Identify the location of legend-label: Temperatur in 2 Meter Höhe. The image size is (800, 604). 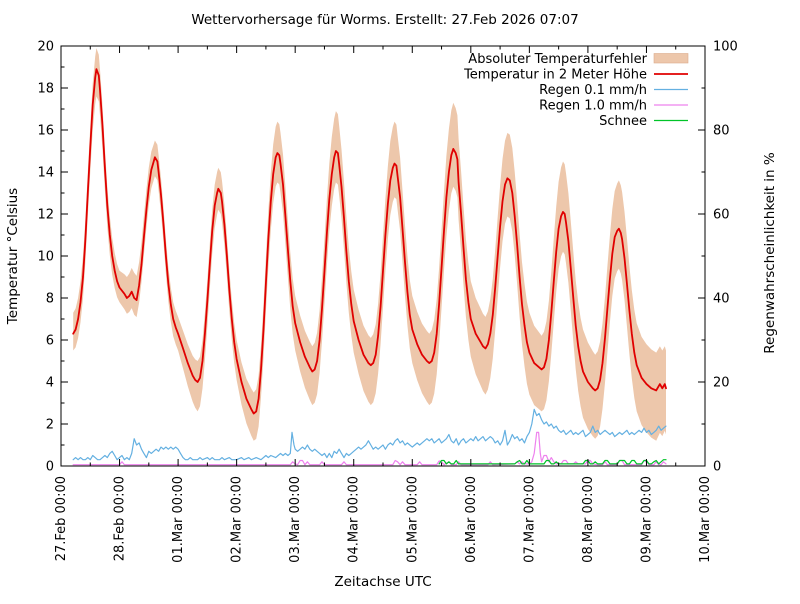
(555, 75).